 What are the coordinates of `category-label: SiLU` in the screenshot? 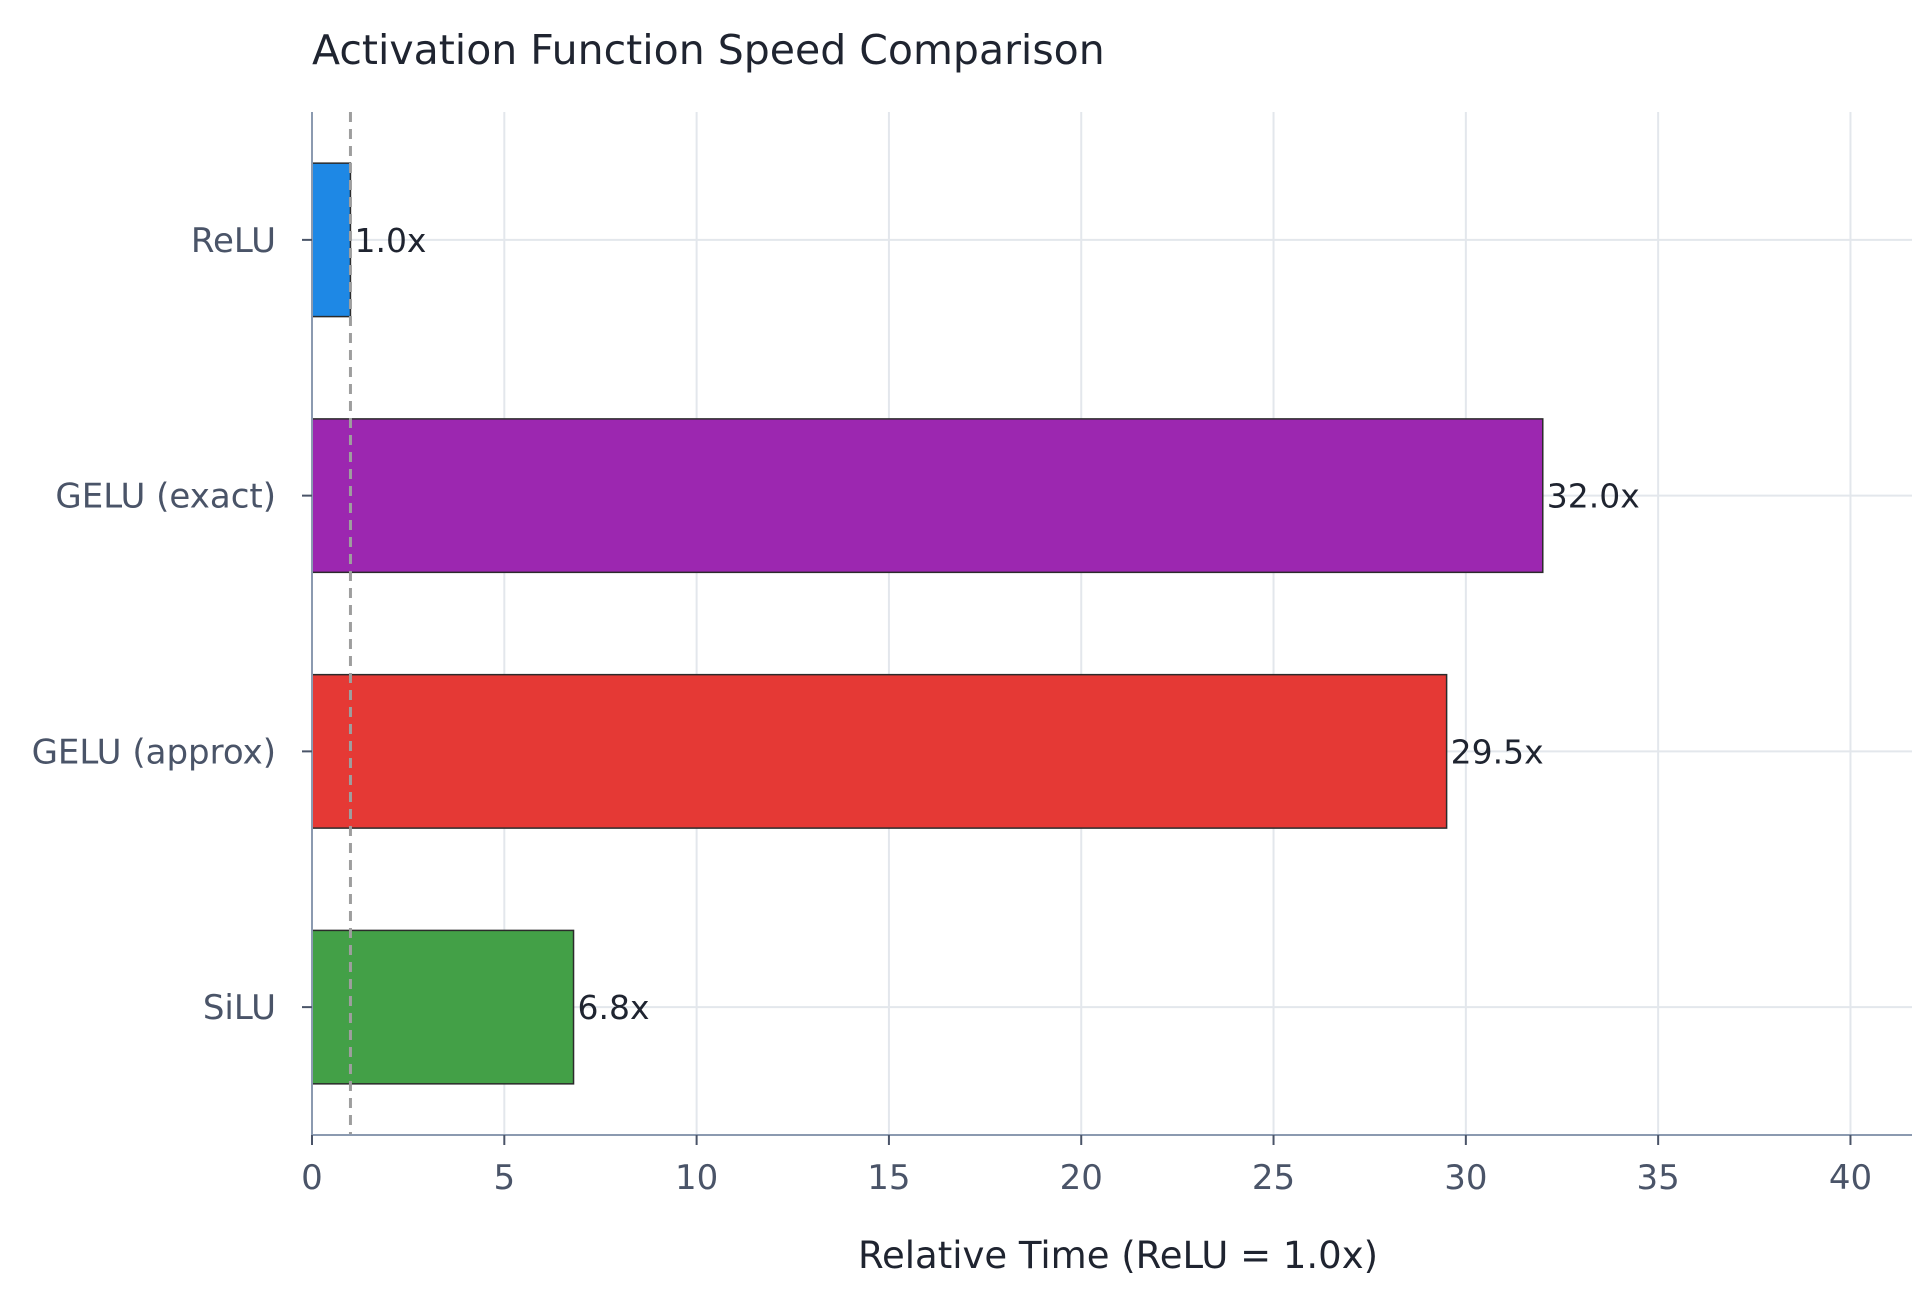 It's located at (239, 1008).